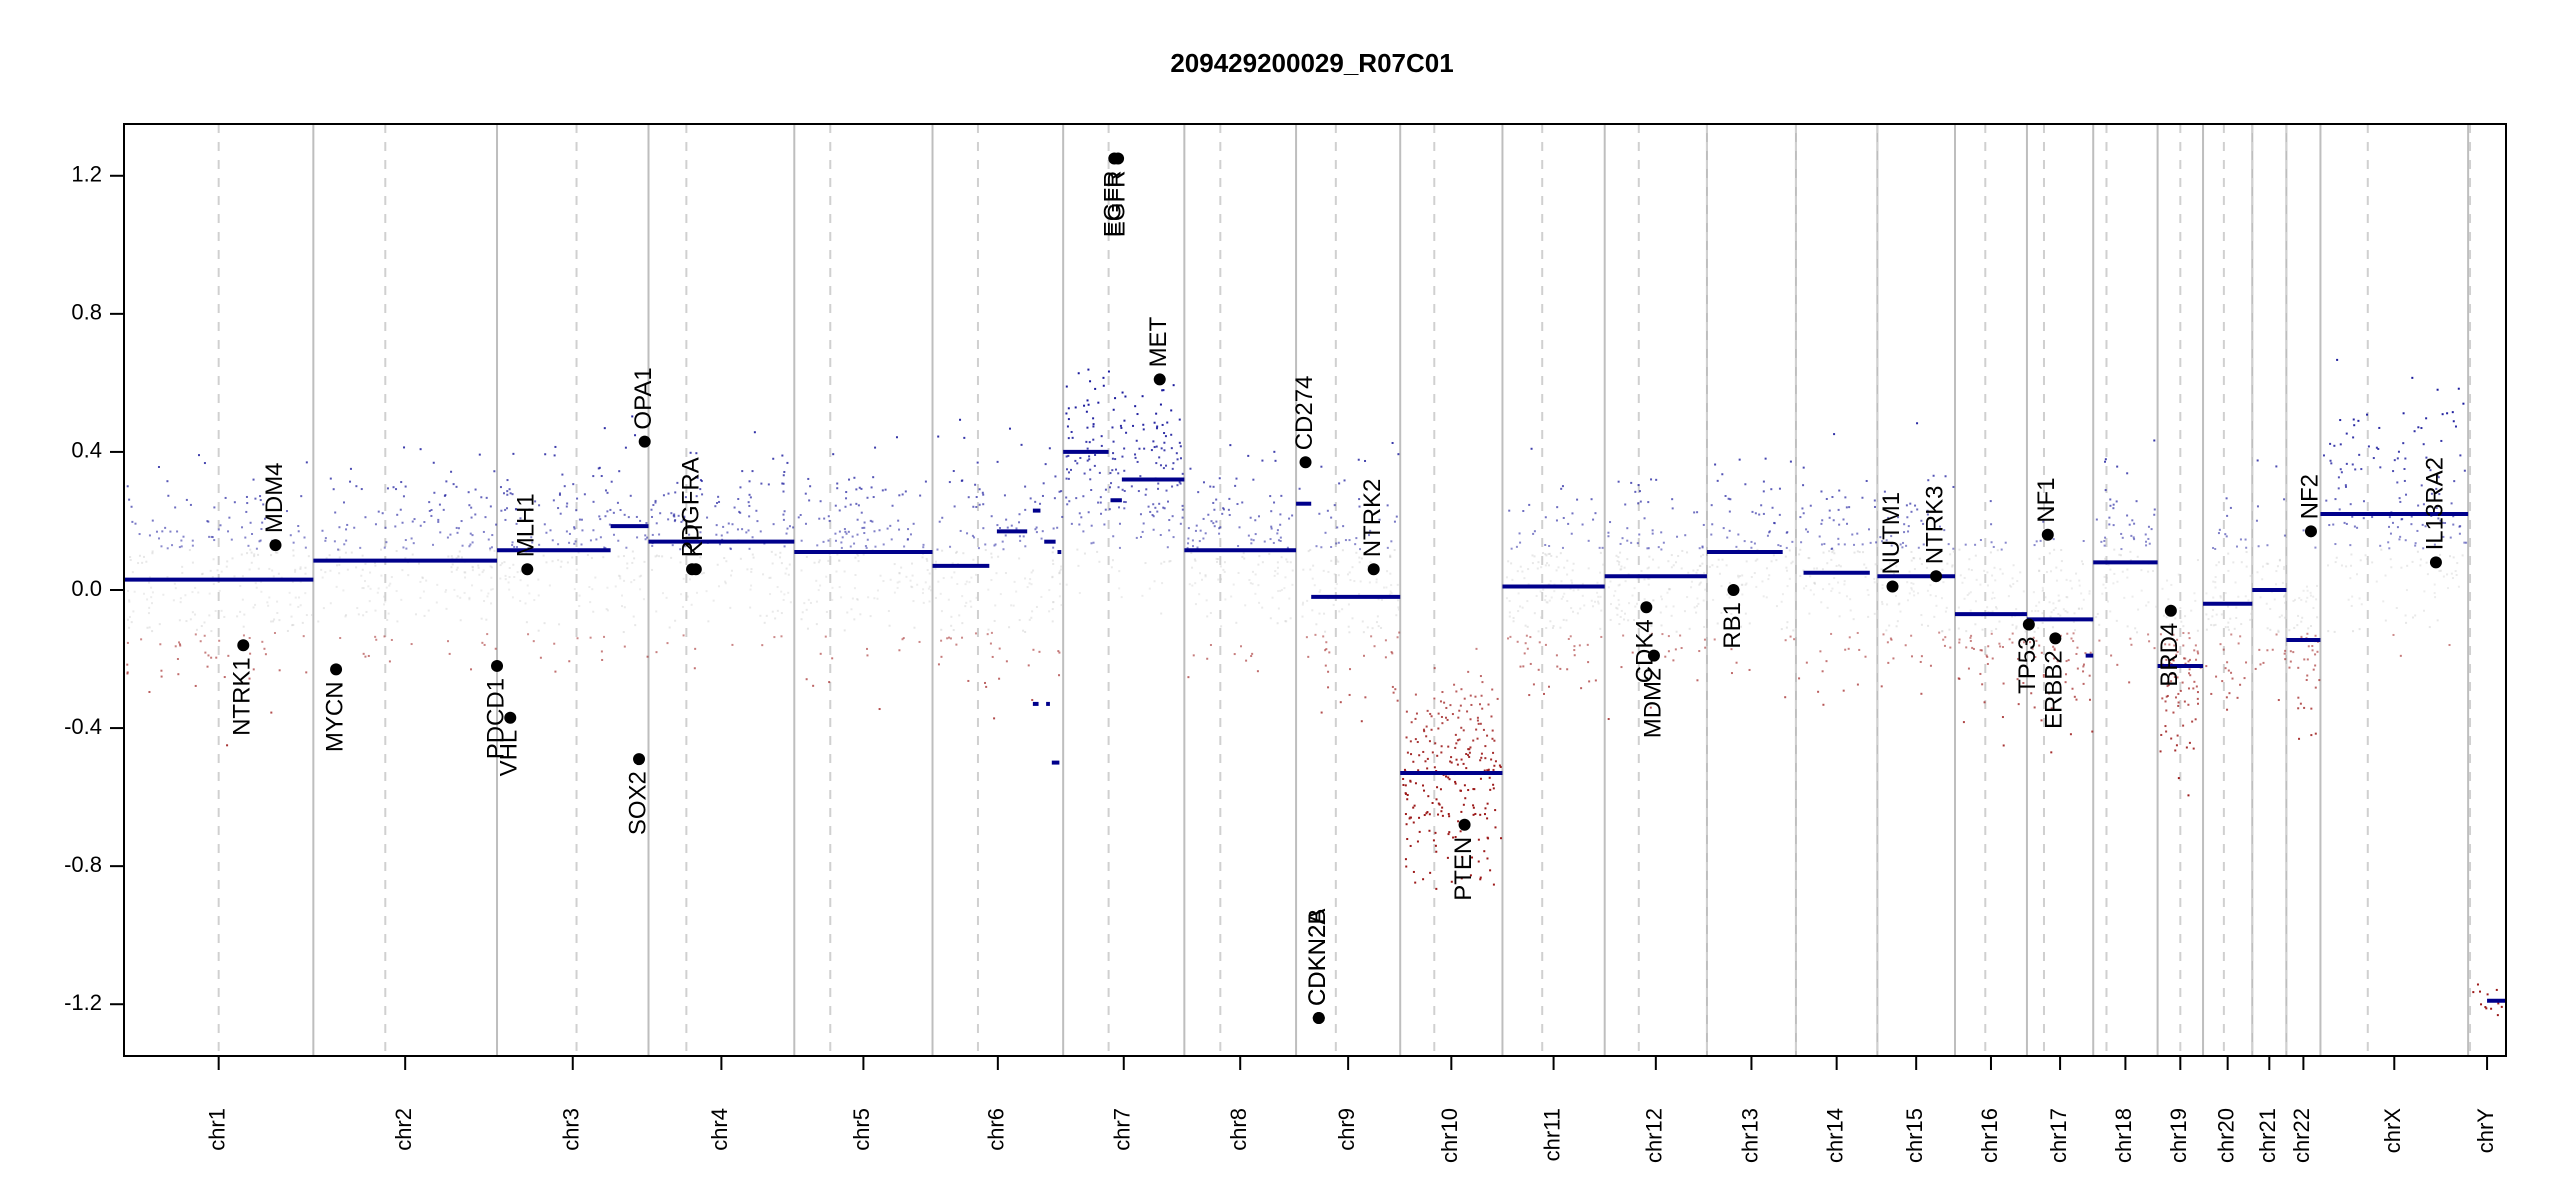  What do you see at coordinates (2309, 496) in the screenshot?
I see `gene-label: NF2` at bounding box center [2309, 496].